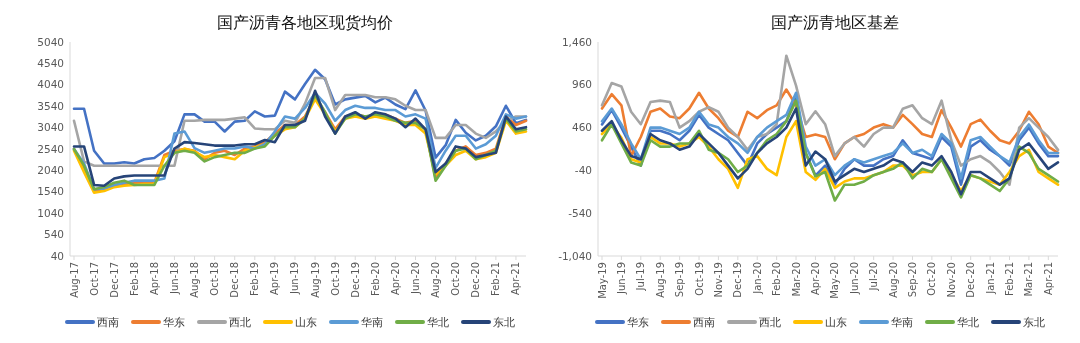  Describe the element at coordinates (305, 22) in the screenshot. I see `chart-title: 国产沥青各地区现货均价` at that location.